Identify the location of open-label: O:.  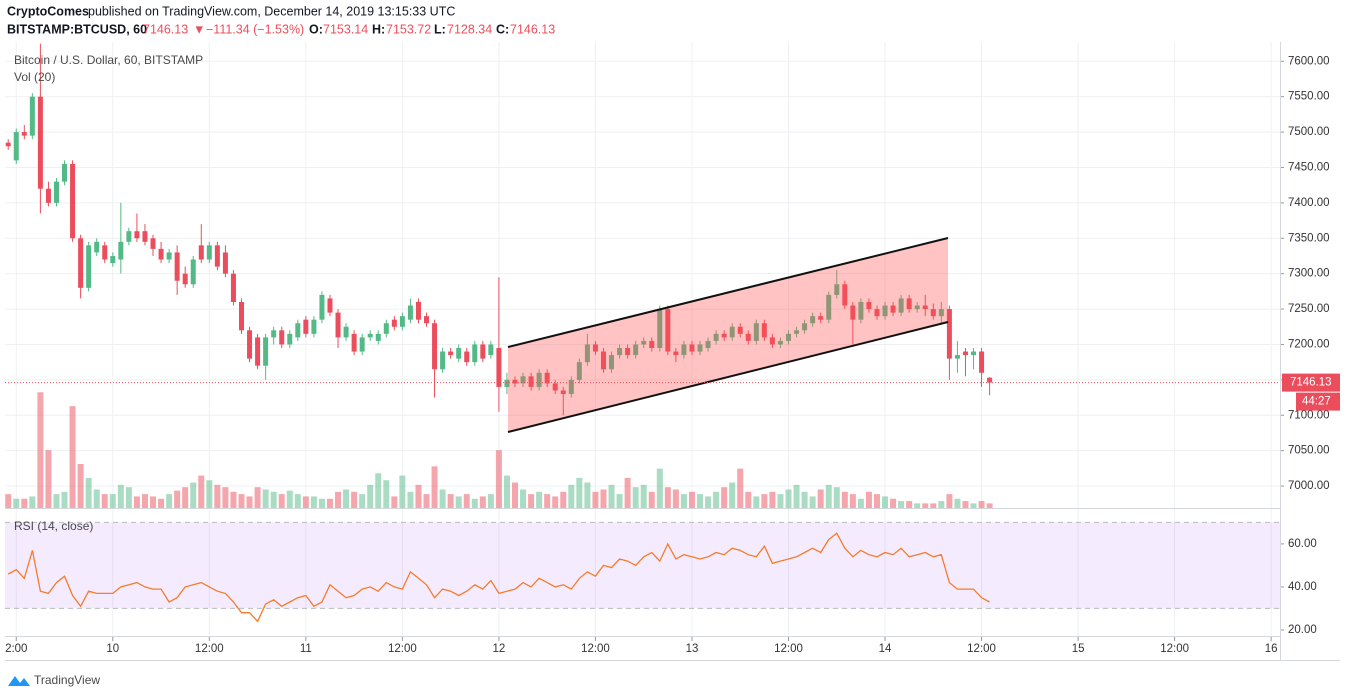
(316, 29).